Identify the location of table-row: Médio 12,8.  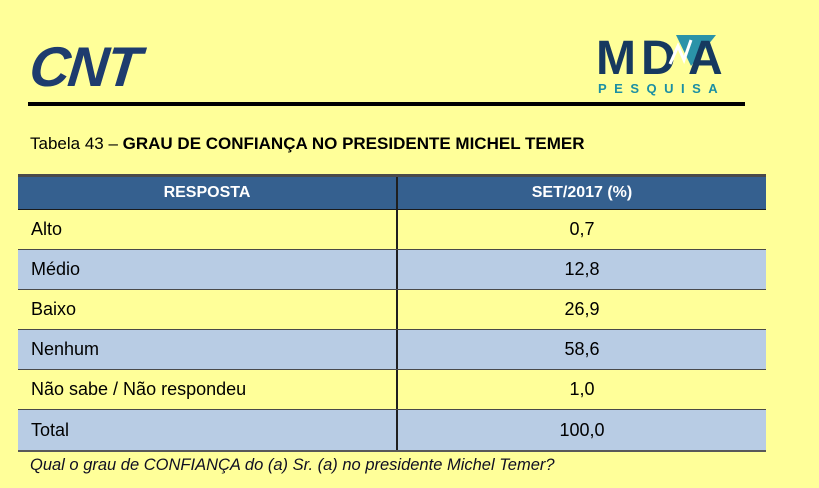
(392, 270).